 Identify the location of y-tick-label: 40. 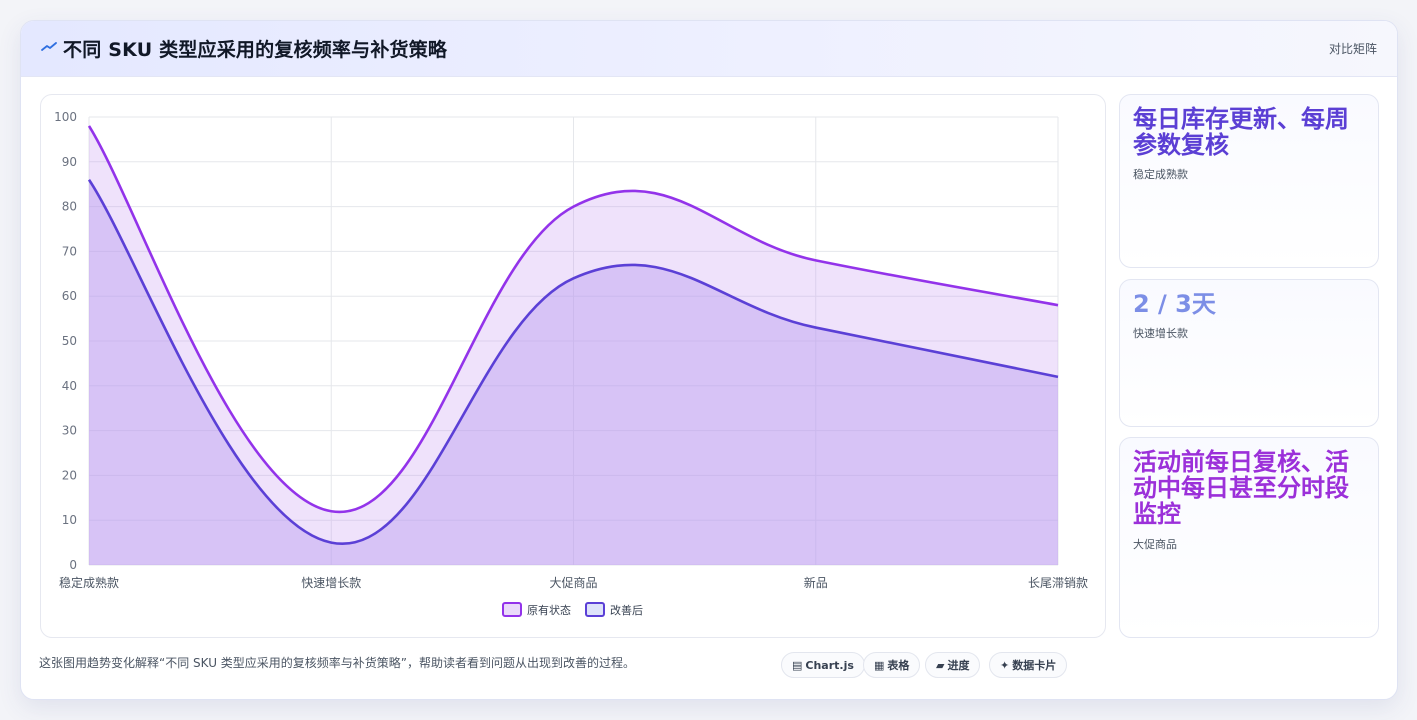
(69, 386).